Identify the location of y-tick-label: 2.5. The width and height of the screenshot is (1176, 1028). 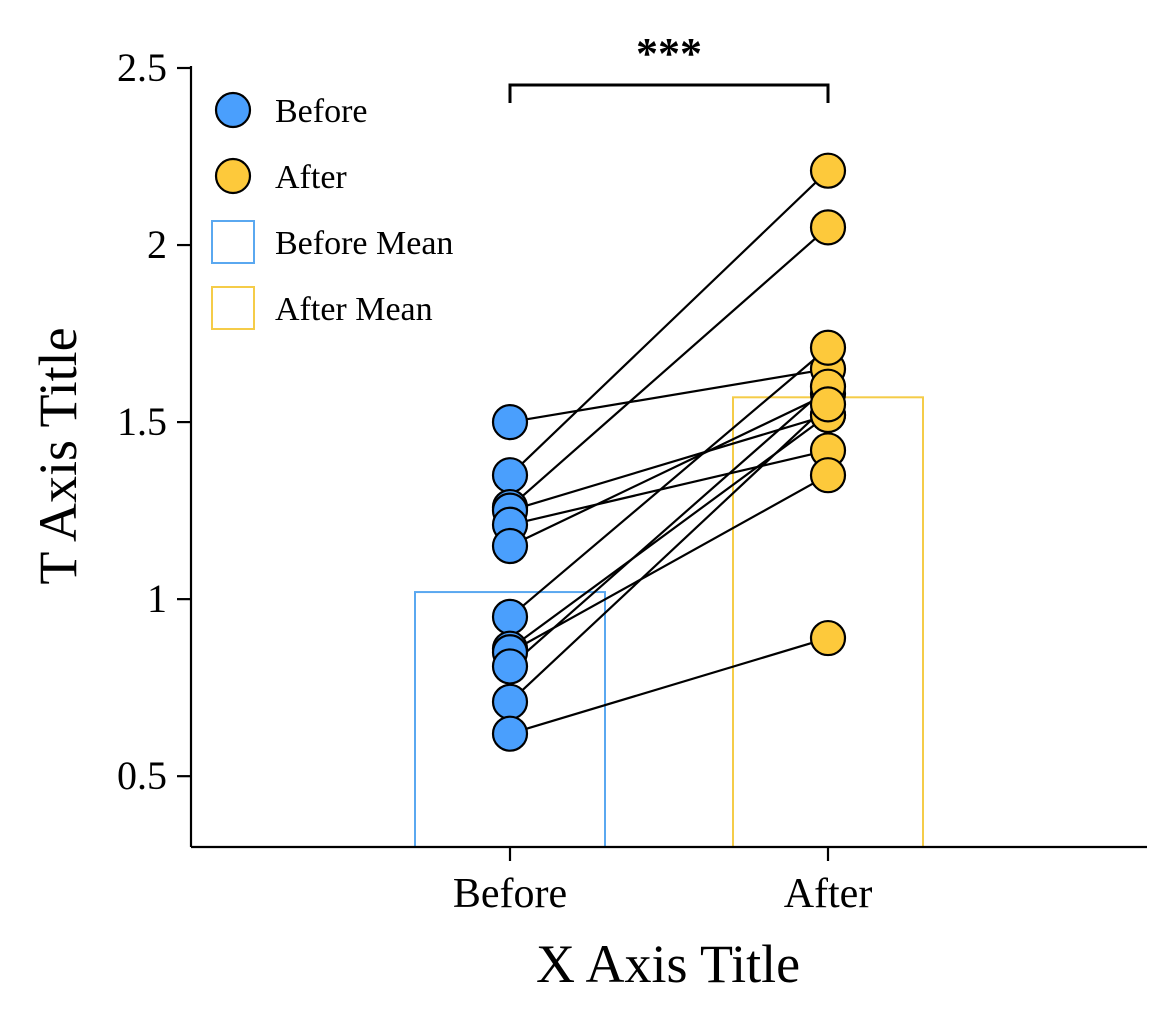
(142, 67).